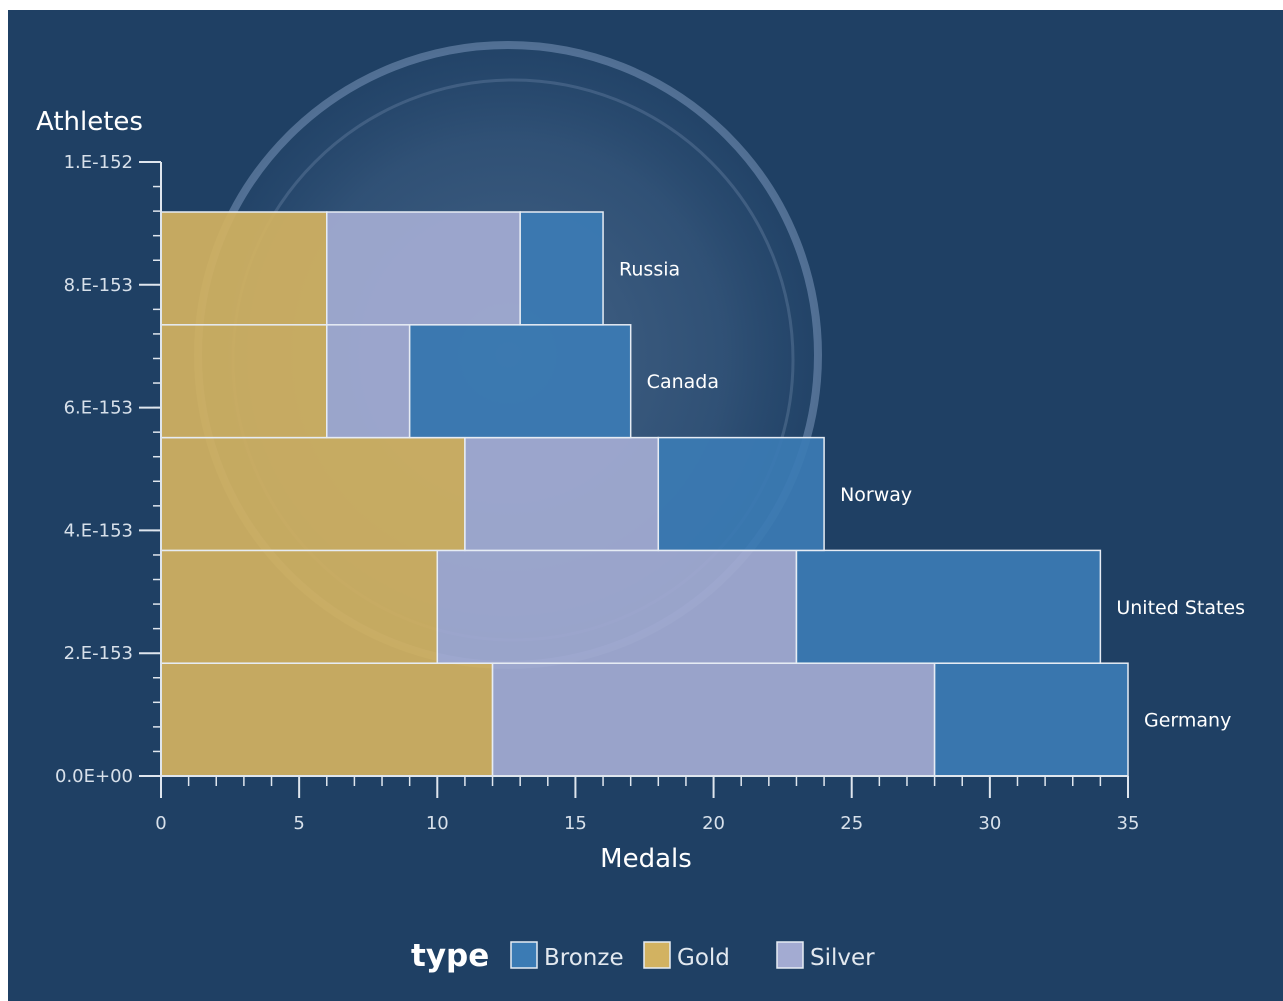  Describe the element at coordinates (298, 823) in the screenshot. I see `x-tick-label: 5` at that location.